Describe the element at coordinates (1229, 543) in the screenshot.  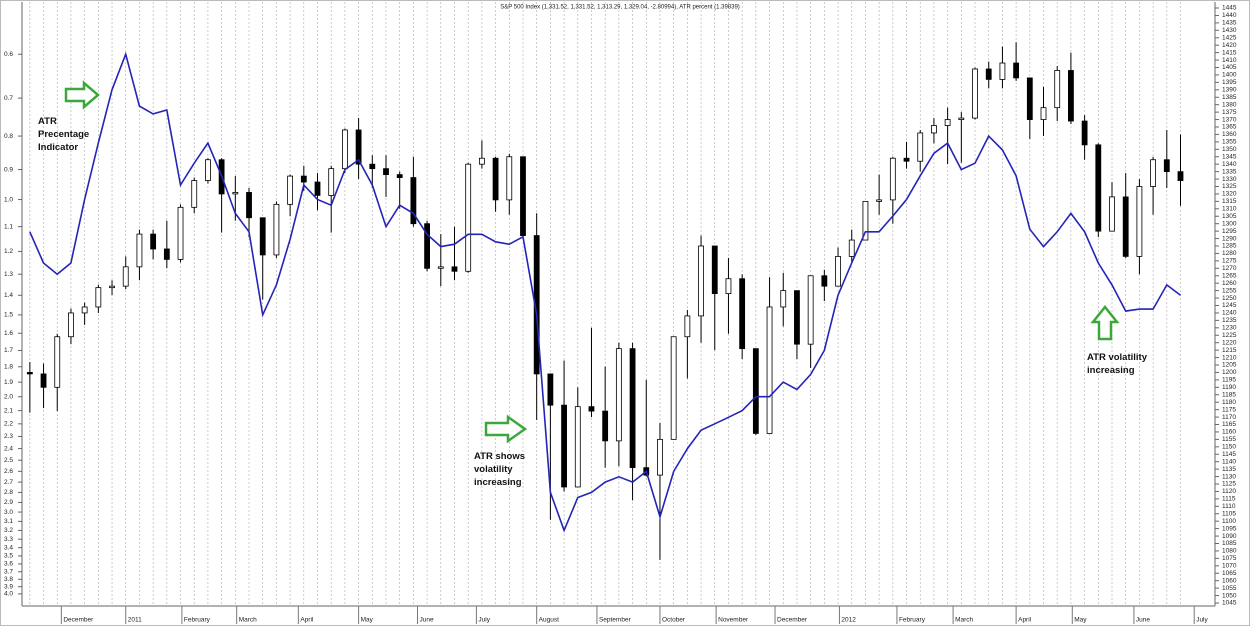
I see `y2-tick-label: 1085` at that location.